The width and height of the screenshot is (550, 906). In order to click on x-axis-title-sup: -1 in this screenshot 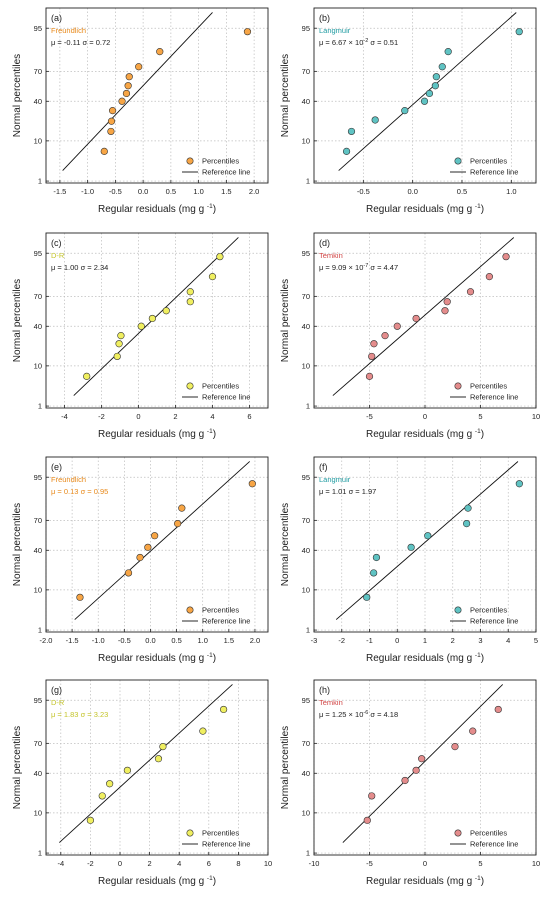, I will do `click(210, 431)`.